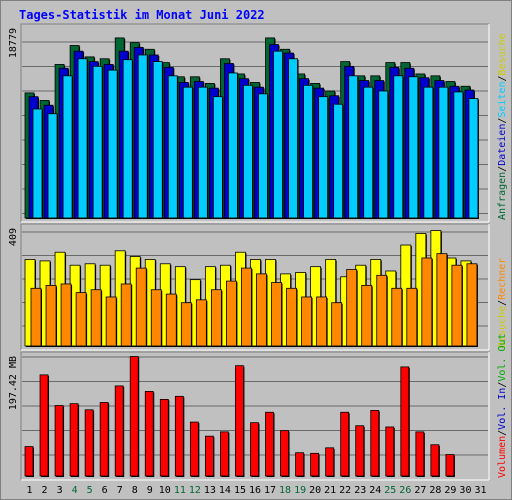 The height and width of the screenshot is (500, 512). What do you see at coordinates (480, 490) in the screenshot?
I see `day-label: 31` at bounding box center [480, 490].